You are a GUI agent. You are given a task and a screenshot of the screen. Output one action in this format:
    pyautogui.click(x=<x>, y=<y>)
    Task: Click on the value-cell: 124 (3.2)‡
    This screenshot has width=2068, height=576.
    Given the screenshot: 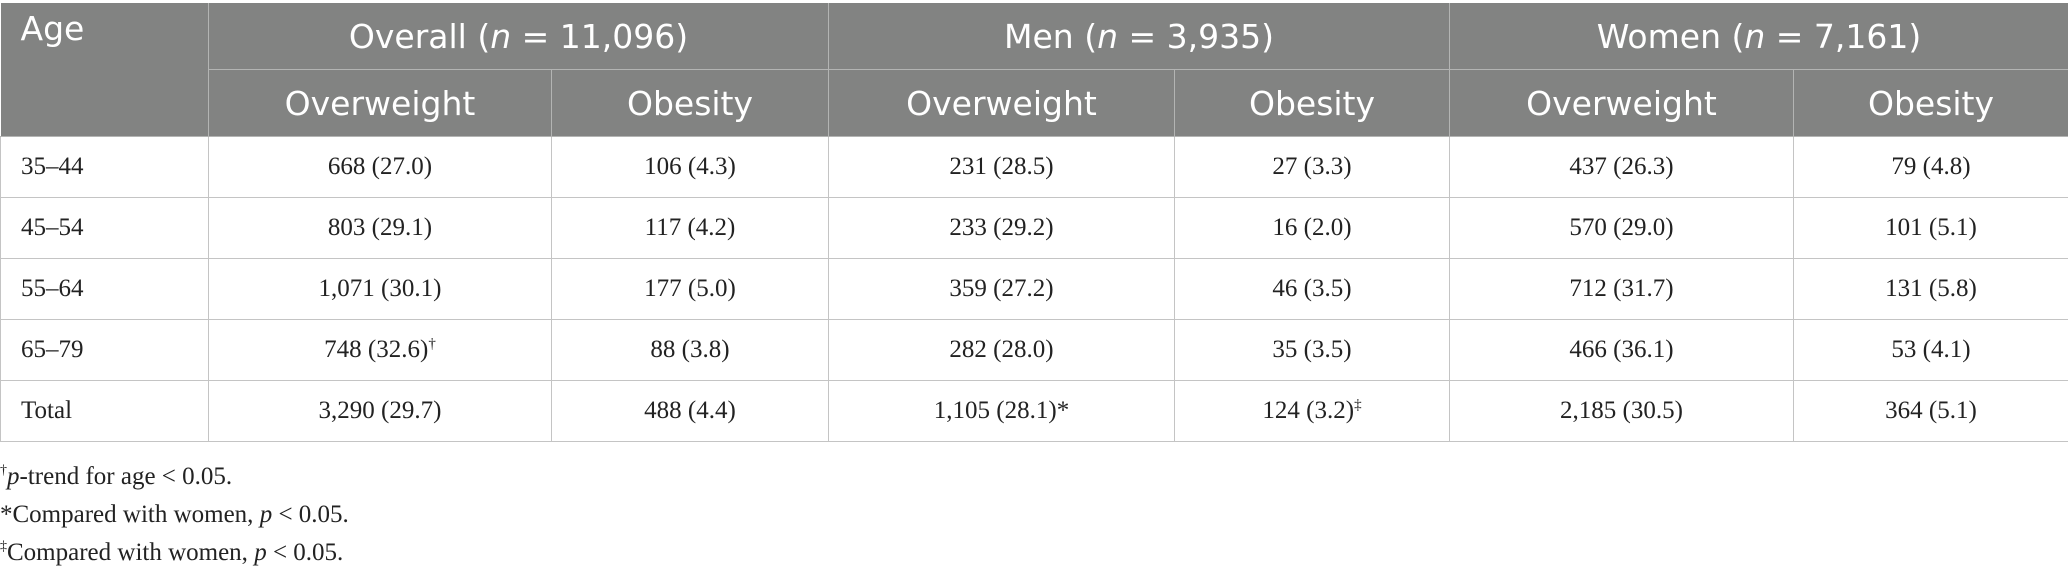 What is the action you would take?
    pyautogui.click(x=1312, y=411)
    